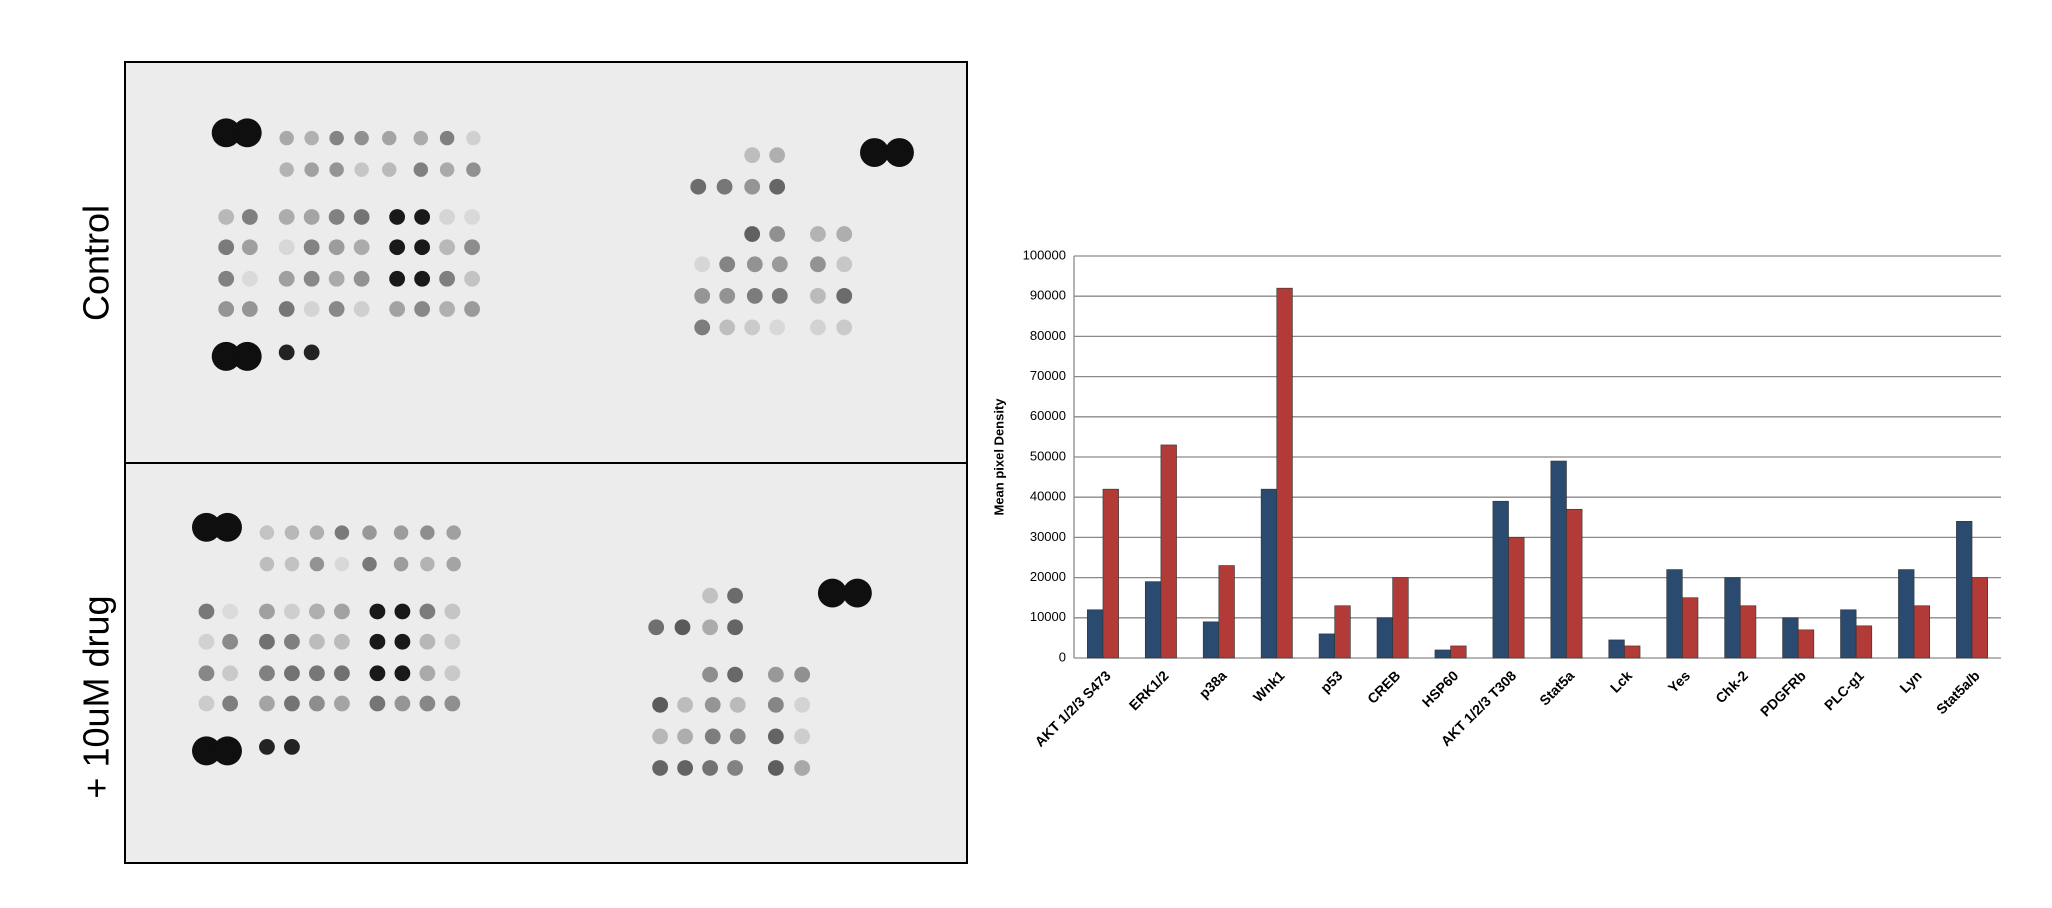 This screenshot has width=2052, height=908. What do you see at coordinates (1048, 616) in the screenshot?
I see `y-tick-label: 10000` at bounding box center [1048, 616].